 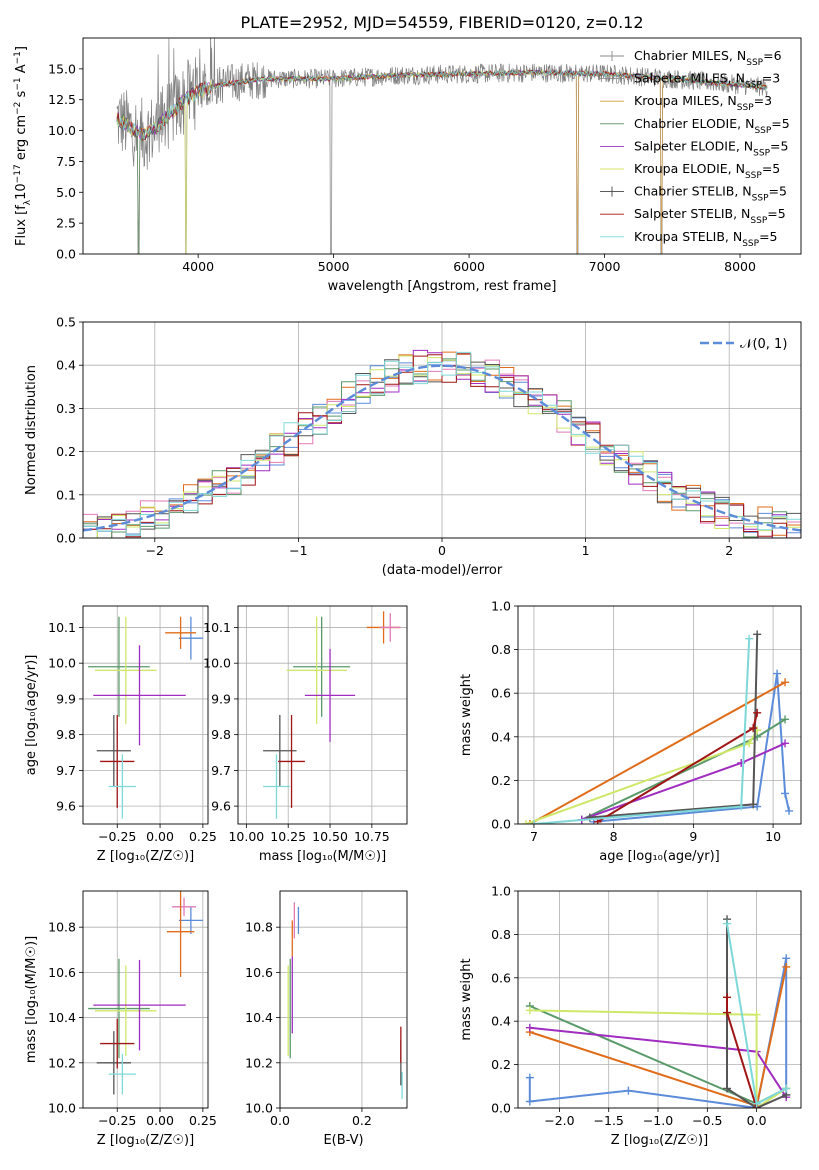 What do you see at coordinates (501, 780) in the screenshot?
I see `y-tick-label: 0.2` at bounding box center [501, 780].